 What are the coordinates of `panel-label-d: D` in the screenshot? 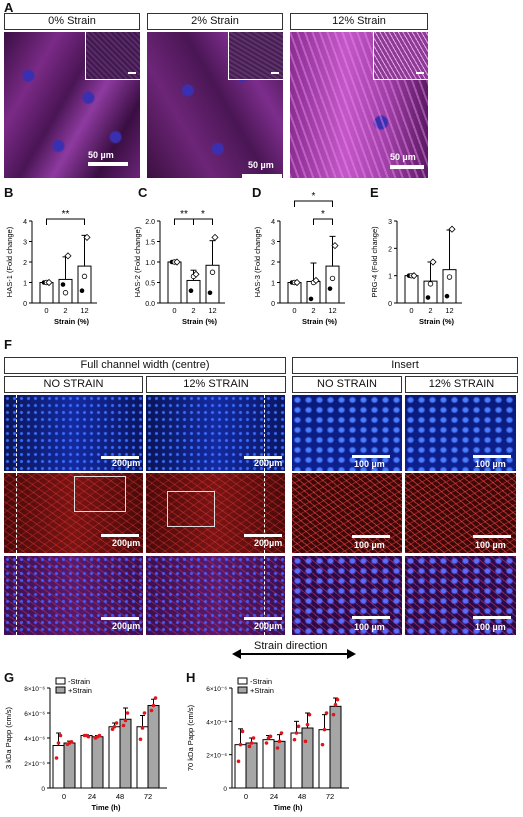 It's located at (257, 192).